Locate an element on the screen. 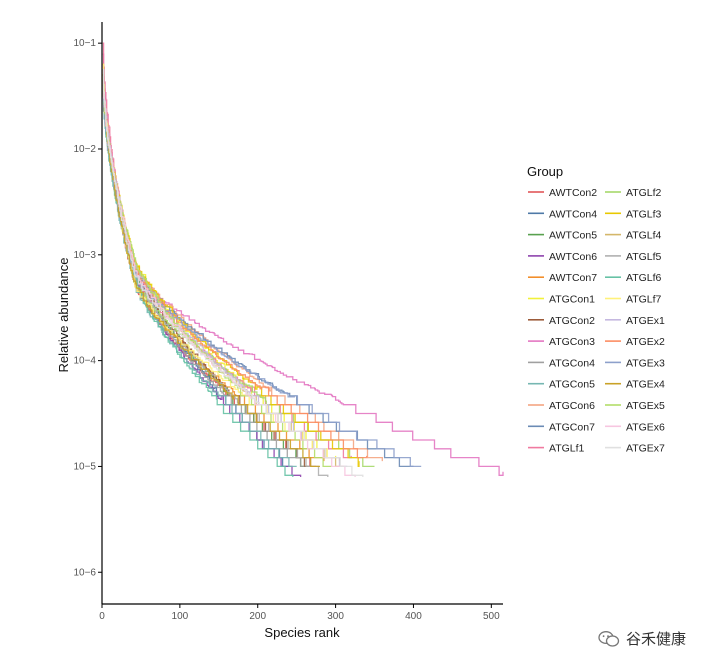 The width and height of the screenshot is (708, 671). legend-label: ATGLf1 is located at coordinates (567, 449).